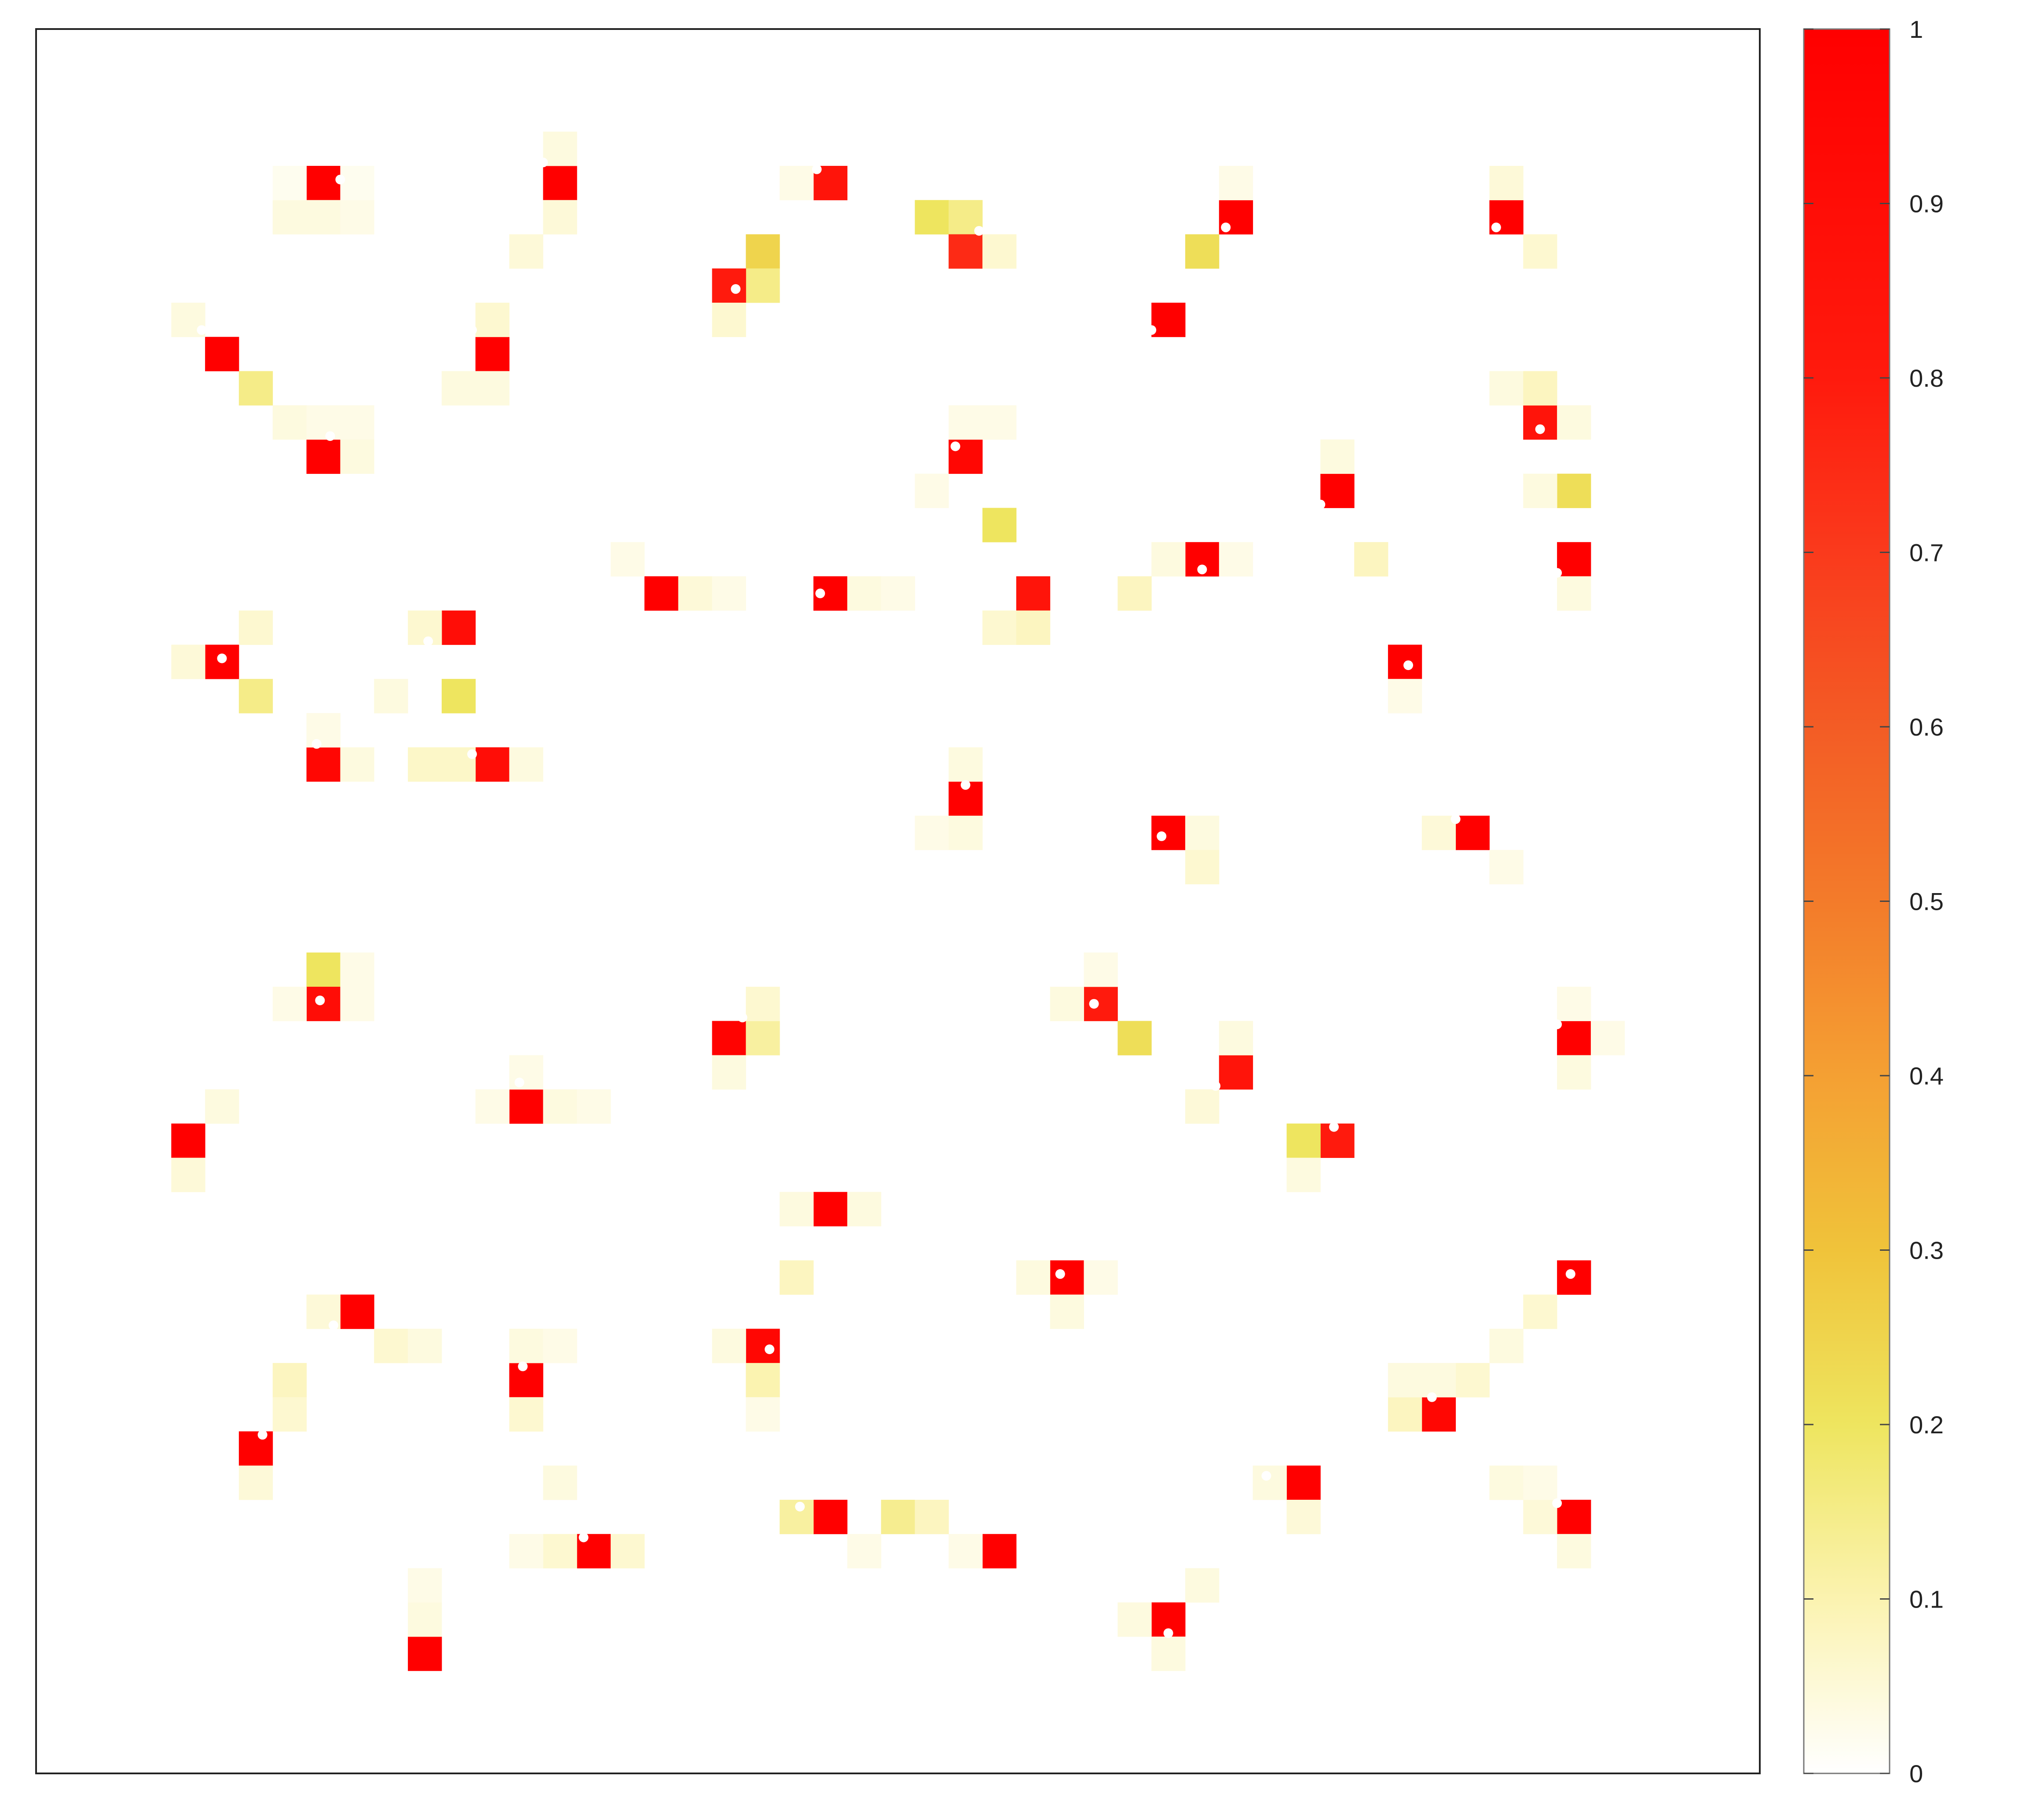 The image size is (2044, 1802). I want to click on colorbar-tick-label: 0.3, so click(1926, 1250).